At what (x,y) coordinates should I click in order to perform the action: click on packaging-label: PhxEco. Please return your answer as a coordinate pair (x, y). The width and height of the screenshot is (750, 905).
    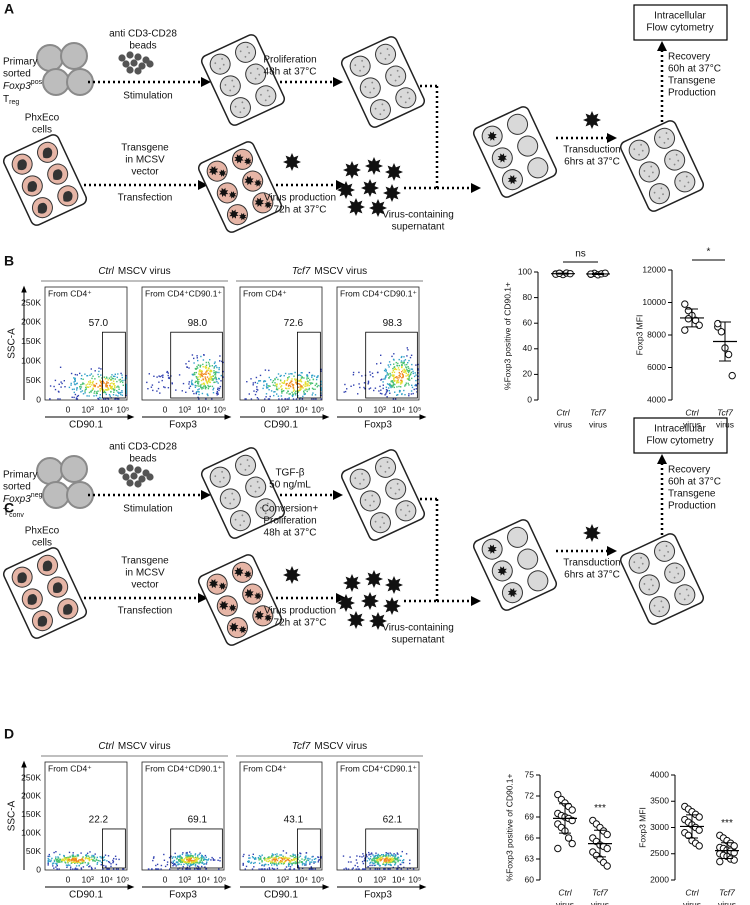
    Looking at the image, I should click on (42, 118).